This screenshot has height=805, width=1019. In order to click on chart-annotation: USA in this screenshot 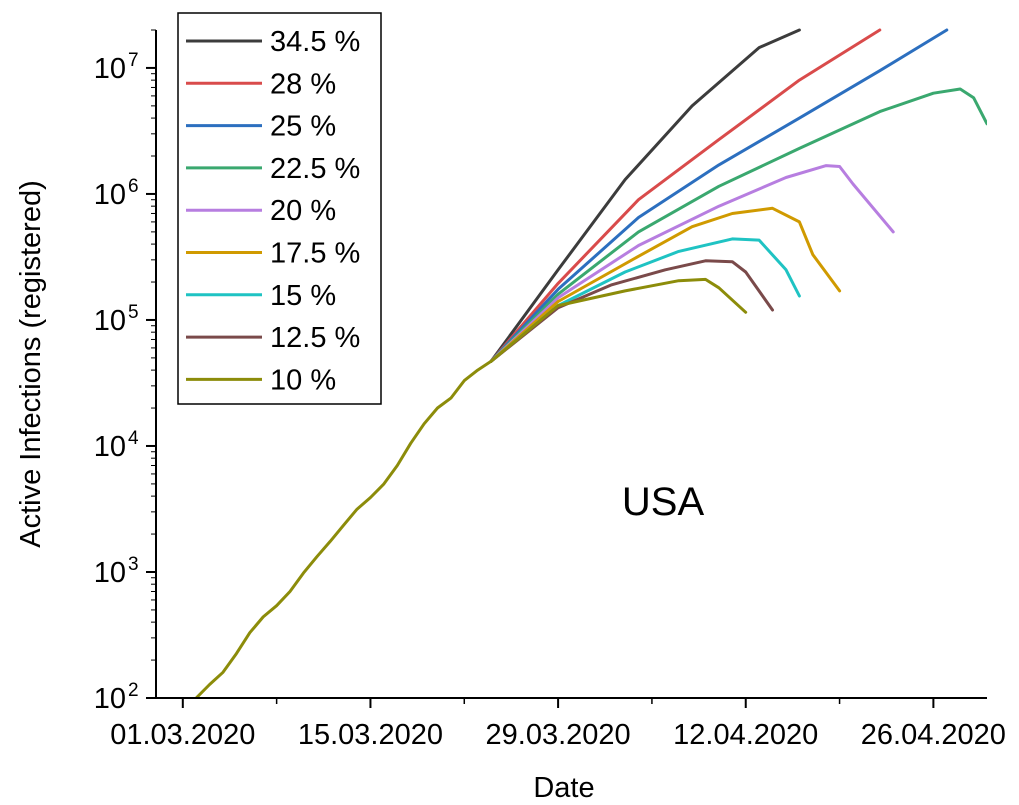, I will do `click(663, 502)`.